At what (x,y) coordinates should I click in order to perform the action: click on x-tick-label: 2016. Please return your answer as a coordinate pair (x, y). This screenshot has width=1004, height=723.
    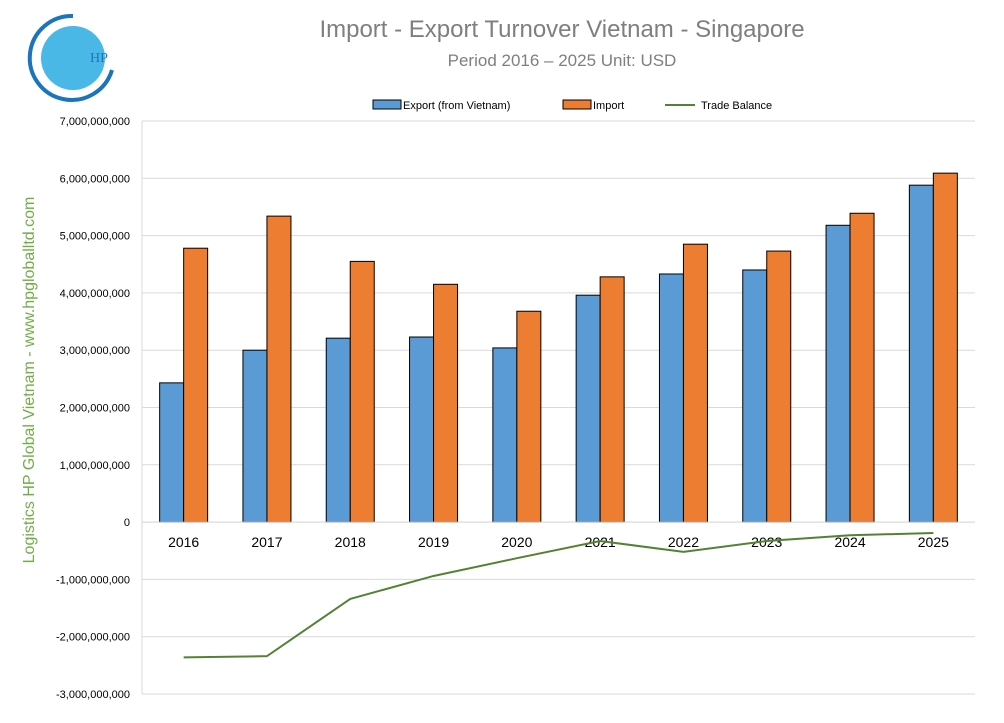
    Looking at the image, I should click on (183, 542).